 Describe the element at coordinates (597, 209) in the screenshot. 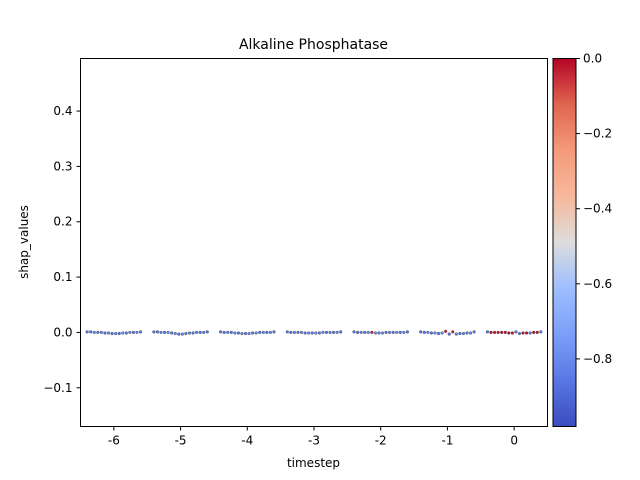

I see `colorbar-tick-label: −0.4` at that location.